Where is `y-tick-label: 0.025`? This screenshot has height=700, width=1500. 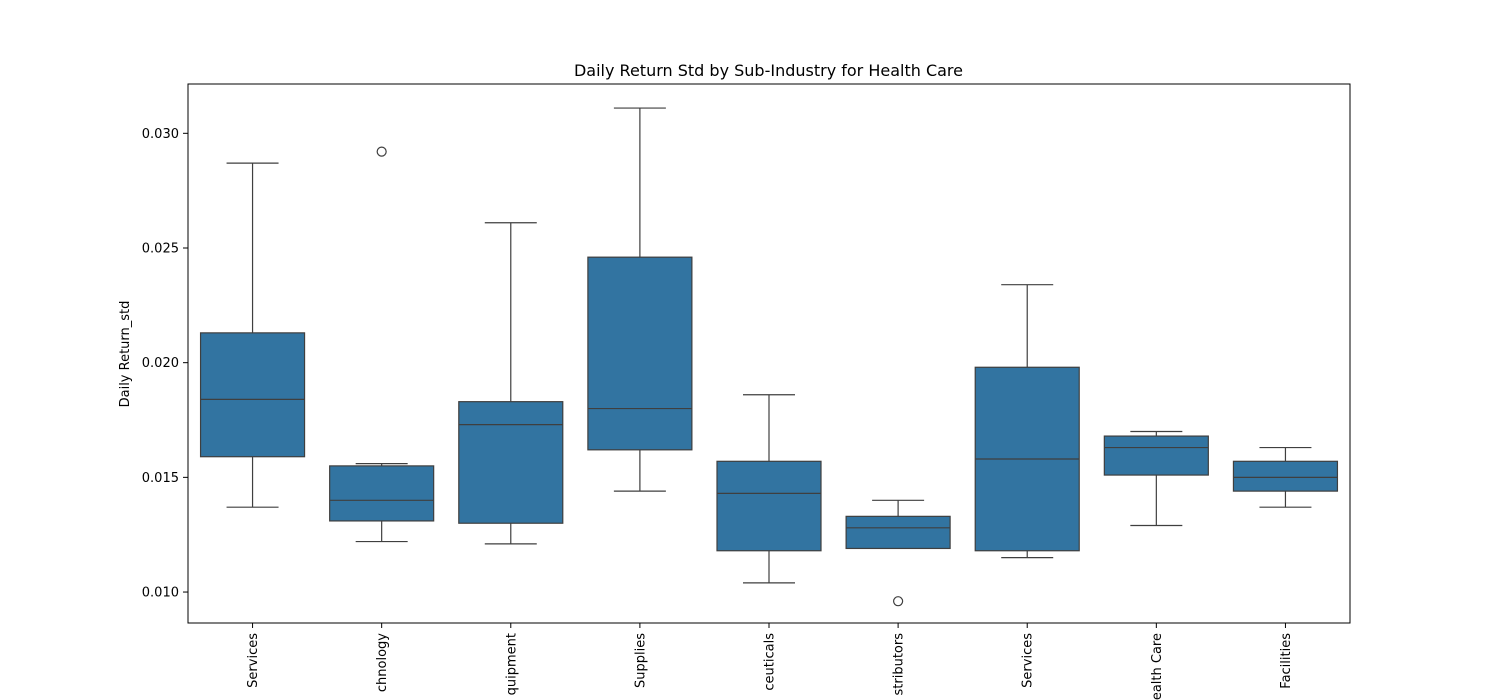 y-tick-label: 0.025 is located at coordinates (160, 248).